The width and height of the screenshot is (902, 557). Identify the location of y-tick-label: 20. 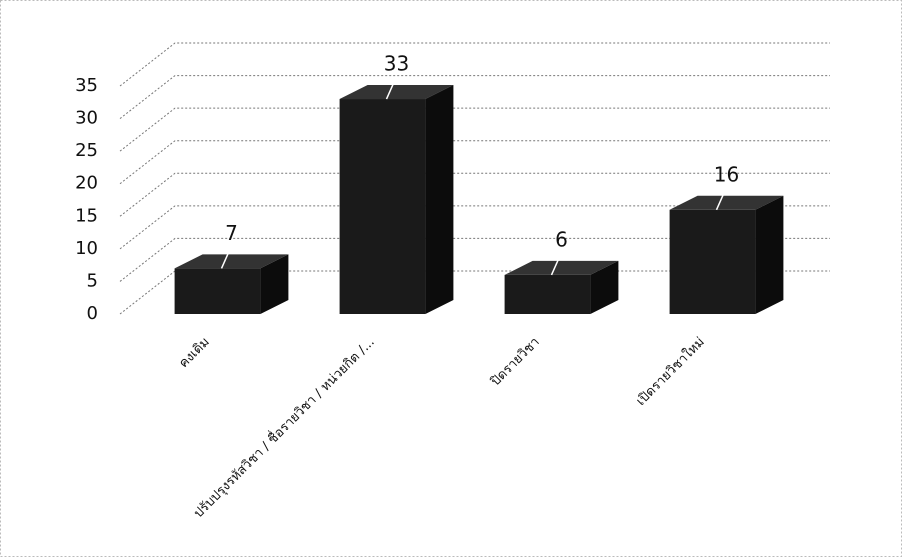
(86, 183).